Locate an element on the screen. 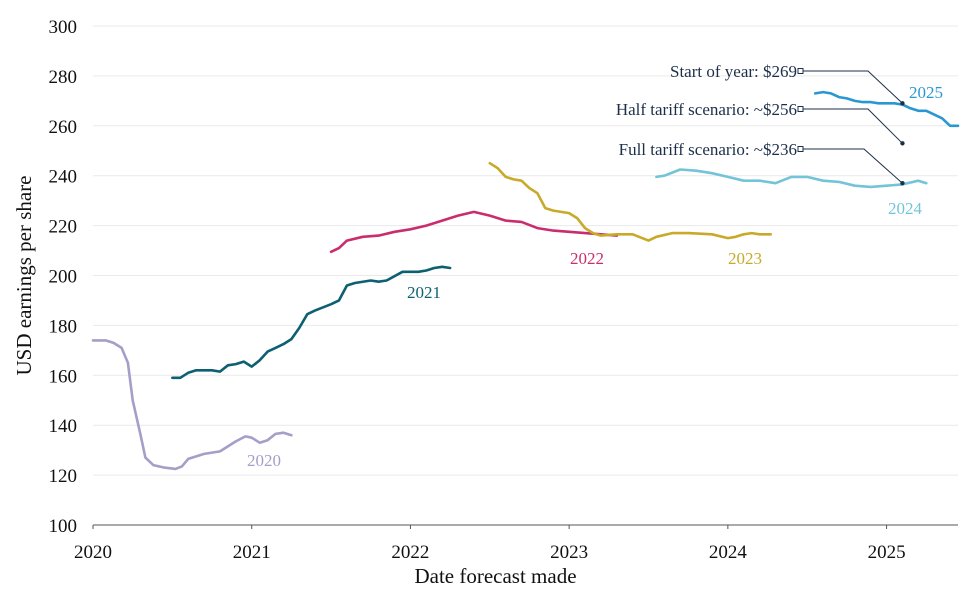  series-line-2025 is located at coordinates (886, 109).